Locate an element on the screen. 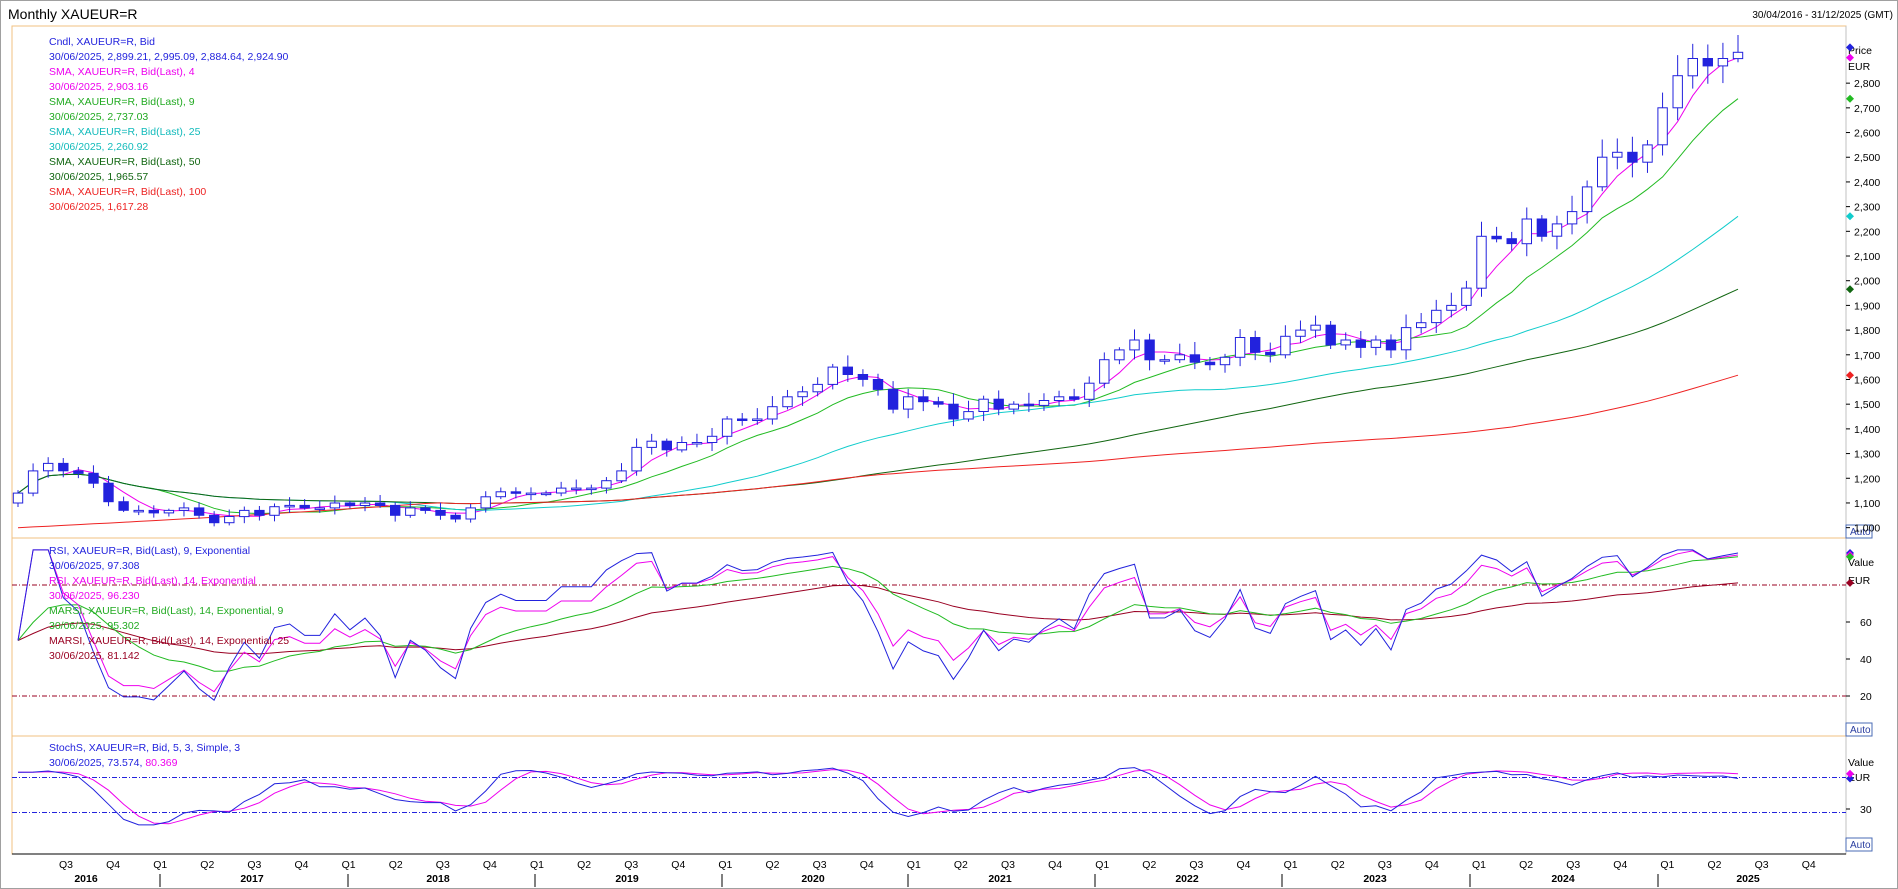  rsi-auto-button: Auto is located at coordinates (1859, 729).